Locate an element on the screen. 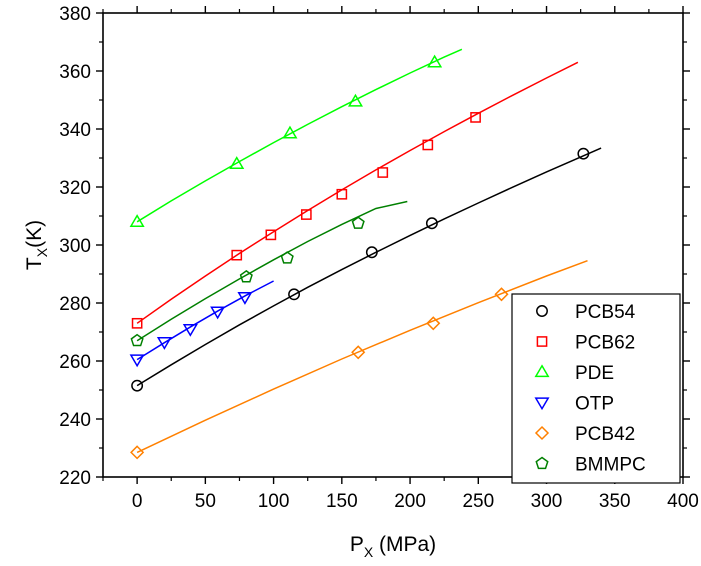 Image resolution: width=701 pixels, height=566 pixels. y-tick-label: 380 is located at coordinates (75, 14).